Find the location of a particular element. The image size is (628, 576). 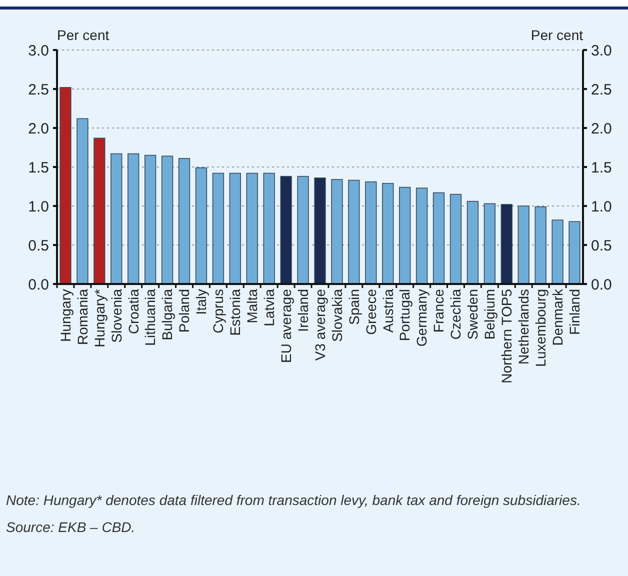

y2-tick-label: 1.0 is located at coordinates (601, 207).